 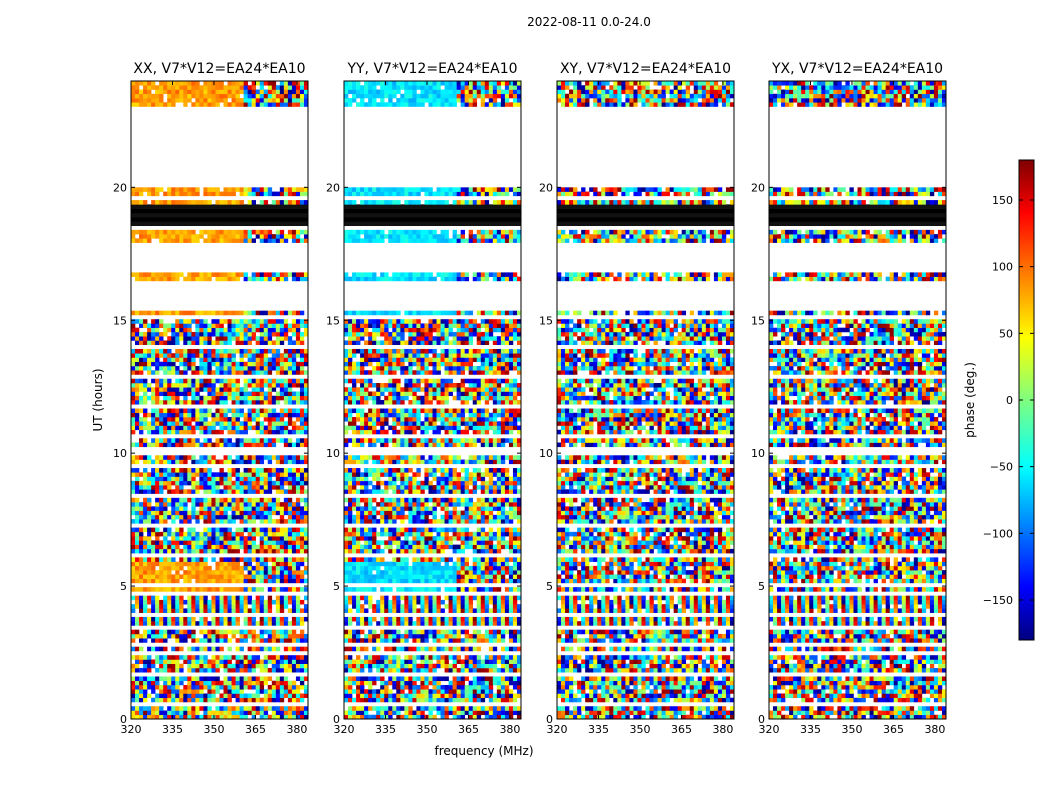 What do you see at coordinates (431, 69) in the screenshot?
I see `panel-title: YY, V7*V12=EA24*EA10` at bounding box center [431, 69].